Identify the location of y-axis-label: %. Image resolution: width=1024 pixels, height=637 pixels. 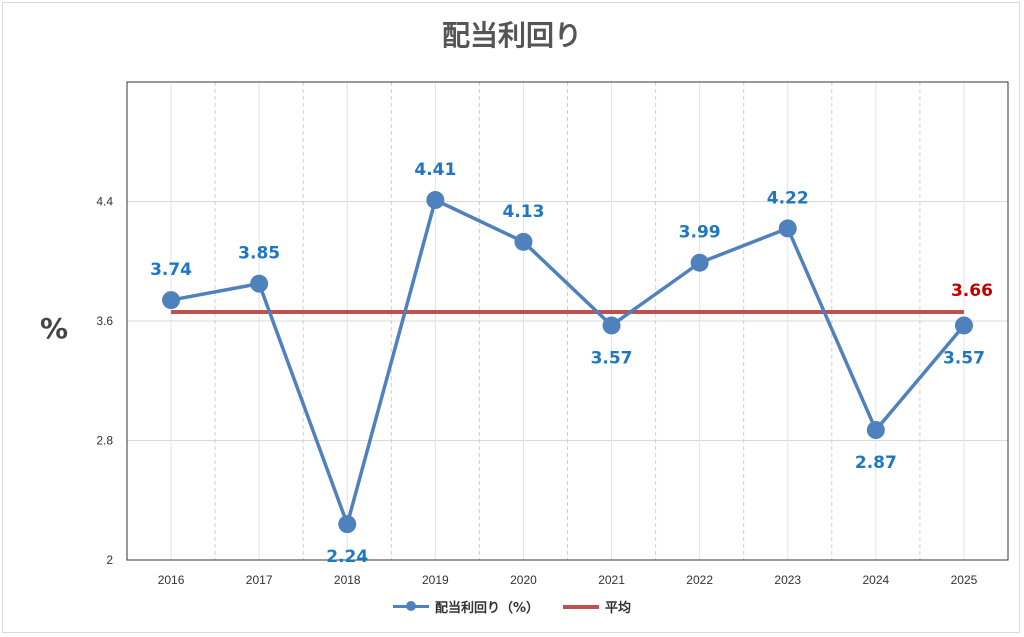
(54, 328).